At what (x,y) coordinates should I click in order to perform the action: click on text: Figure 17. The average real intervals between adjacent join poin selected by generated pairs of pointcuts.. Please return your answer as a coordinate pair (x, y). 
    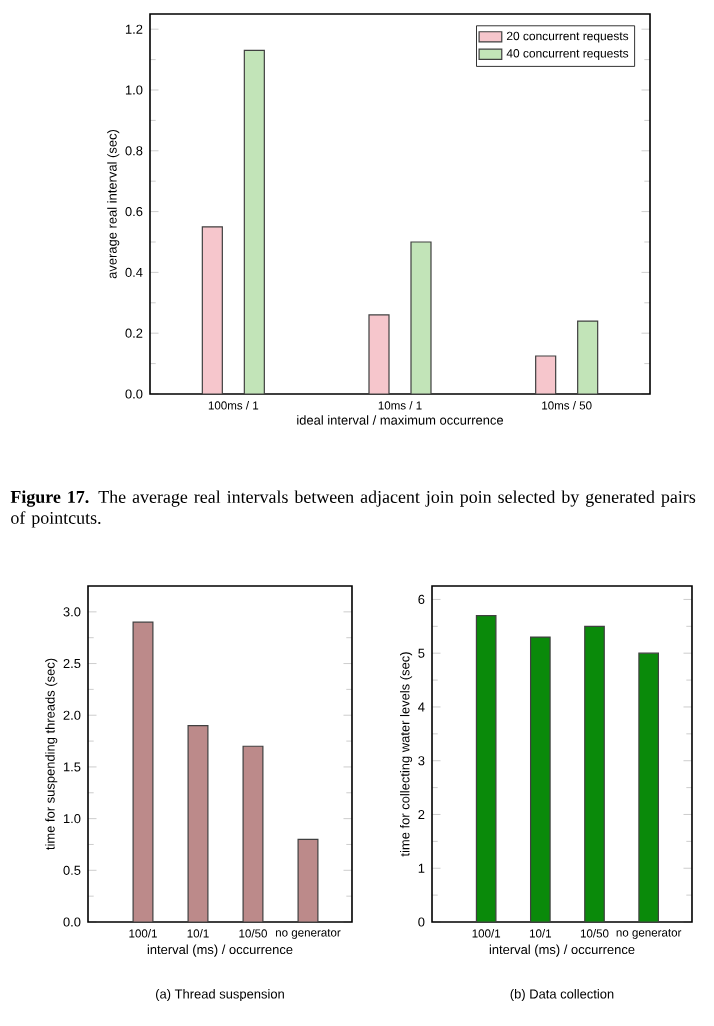
    Looking at the image, I should click on (353, 509).